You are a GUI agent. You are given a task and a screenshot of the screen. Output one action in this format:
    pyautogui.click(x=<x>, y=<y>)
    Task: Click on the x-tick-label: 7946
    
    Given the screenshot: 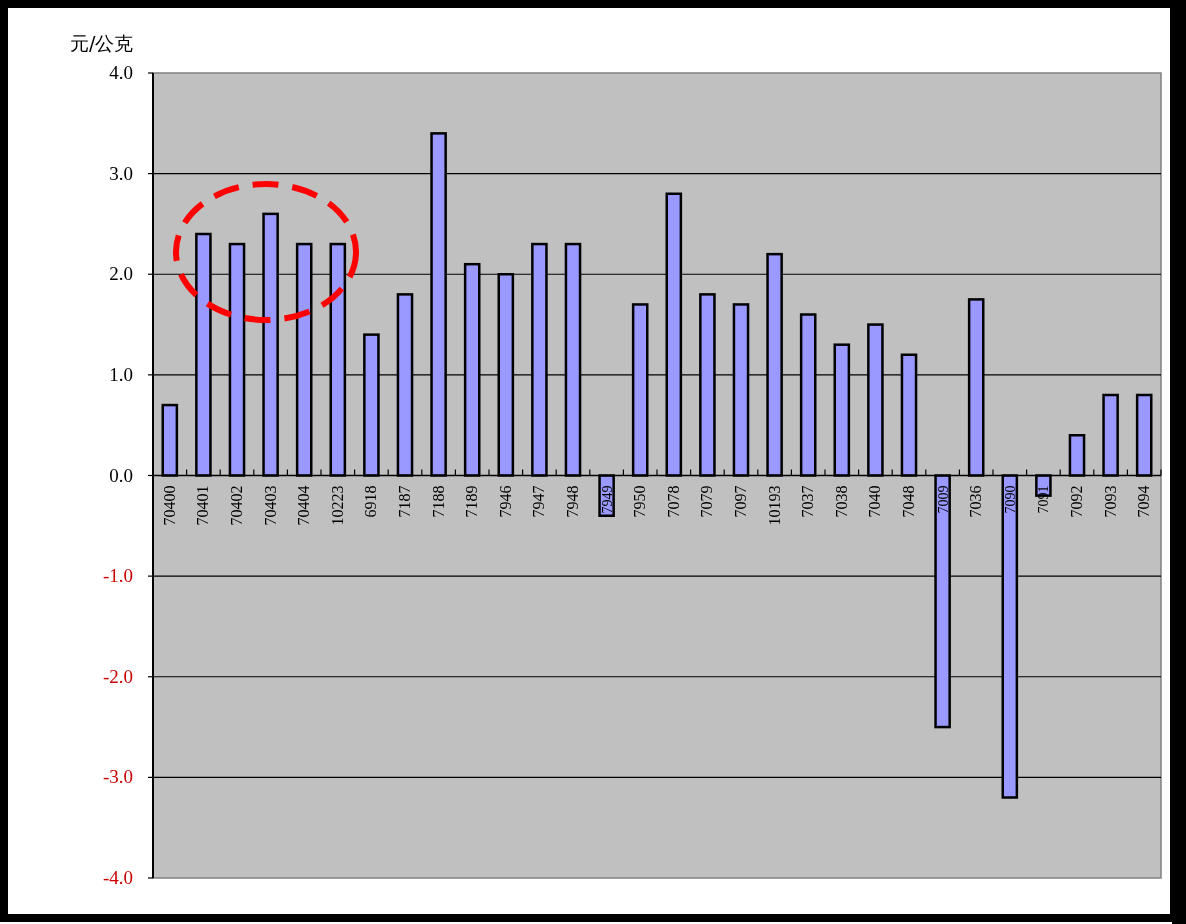 What is the action you would take?
    pyautogui.click(x=505, y=501)
    